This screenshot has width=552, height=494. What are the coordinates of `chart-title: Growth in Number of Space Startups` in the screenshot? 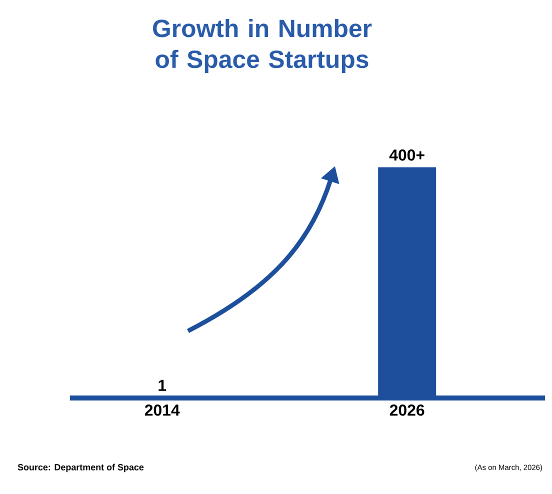 It's located at (262, 46).